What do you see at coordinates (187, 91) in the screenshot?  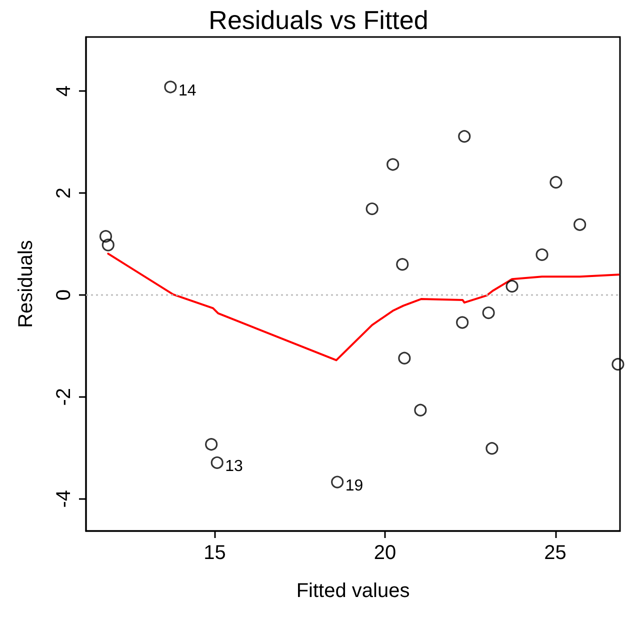 I see `annotation: 14` at bounding box center [187, 91].